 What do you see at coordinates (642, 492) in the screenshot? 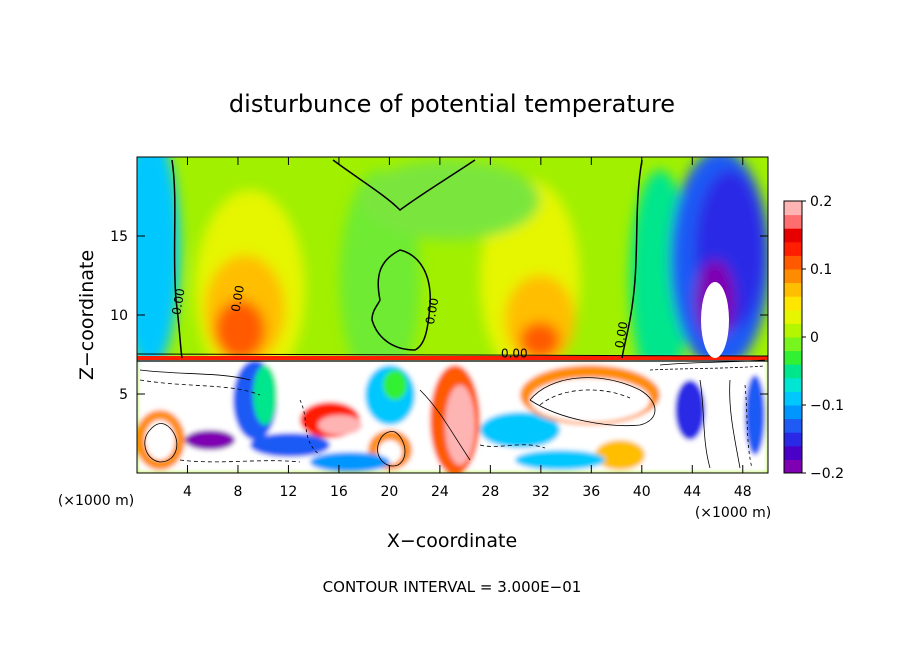
I see `x-tick-label: 40` at bounding box center [642, 492].